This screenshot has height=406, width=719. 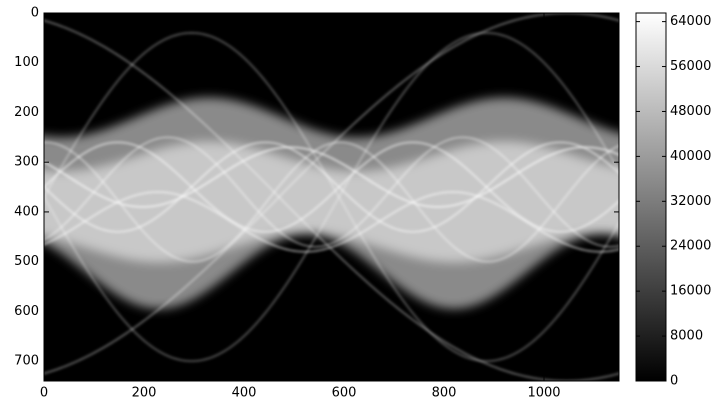 I want to click on x-tick-label: 200, so click(x=144, y=393).